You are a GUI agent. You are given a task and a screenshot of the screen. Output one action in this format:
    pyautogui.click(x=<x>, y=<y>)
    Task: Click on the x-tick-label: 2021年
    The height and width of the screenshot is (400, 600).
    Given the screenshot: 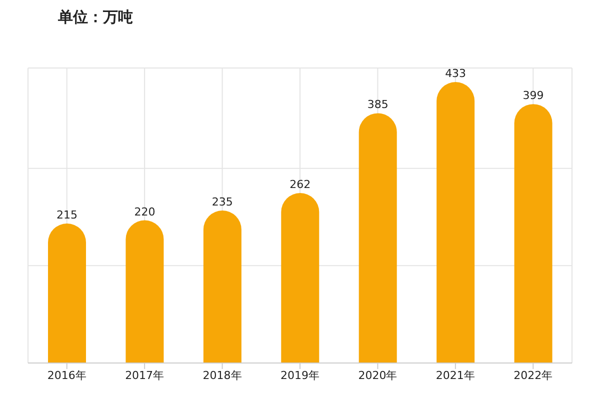 What is the action you would take?
    pyautogui.click(x=455, y=375)
    